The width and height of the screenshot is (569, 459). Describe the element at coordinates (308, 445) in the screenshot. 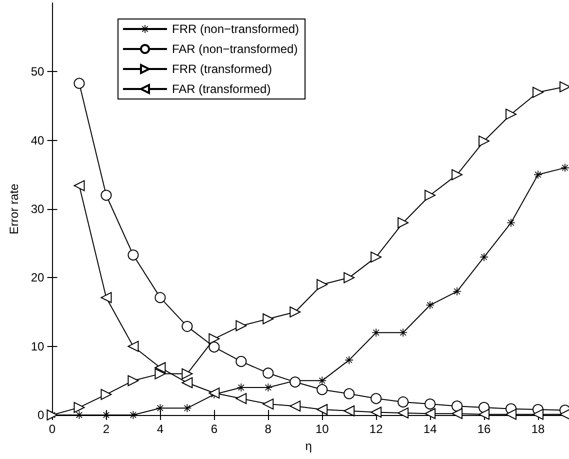

I see `x-axis-title: η` at that location.